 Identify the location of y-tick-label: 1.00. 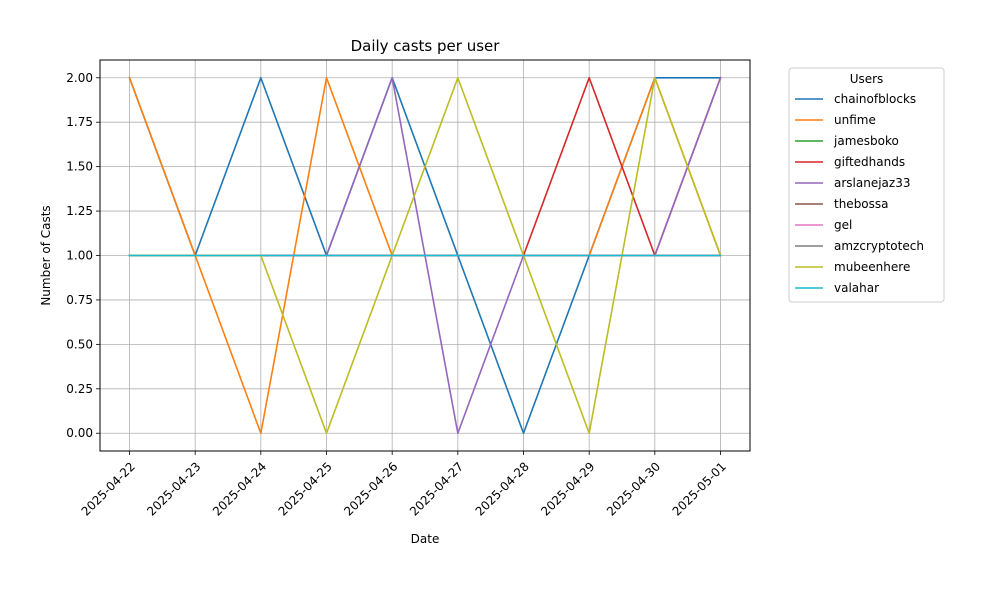
(79, 256).